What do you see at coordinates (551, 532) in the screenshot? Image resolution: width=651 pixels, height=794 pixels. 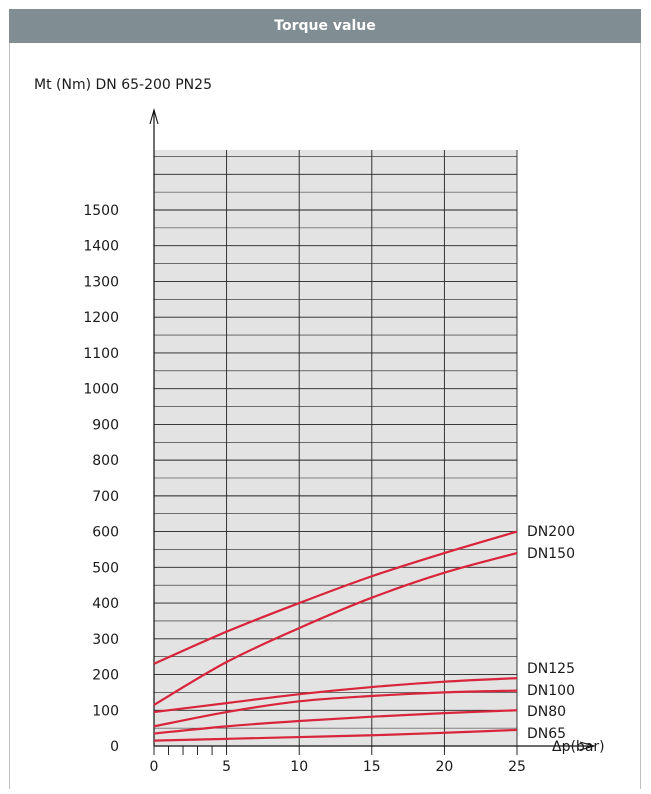 I see `series-label-dn200: DN200` at bounding box center [551, 532].